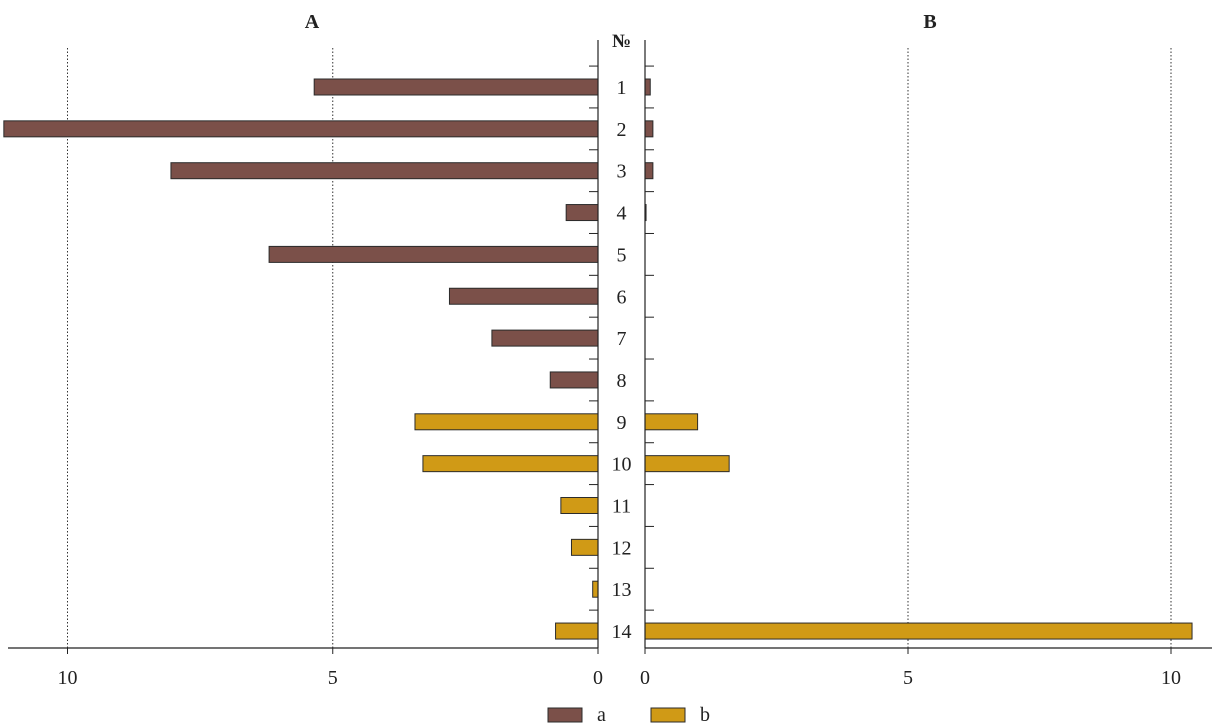  I want to click on left-tick-label: 0, so click(598, 678).